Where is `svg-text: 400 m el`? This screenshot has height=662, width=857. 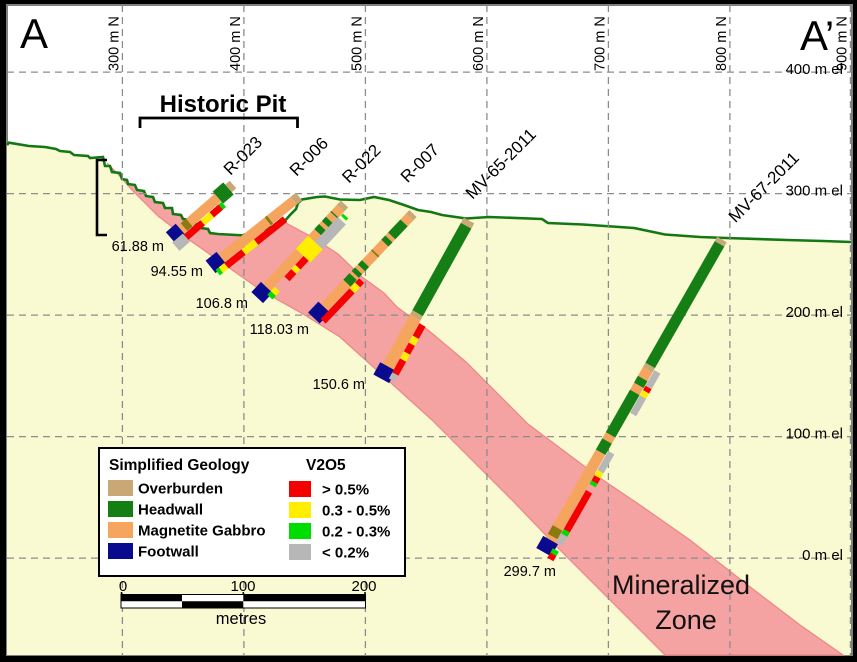
svg-text: 400 m el is located at coordinates (814, 69).